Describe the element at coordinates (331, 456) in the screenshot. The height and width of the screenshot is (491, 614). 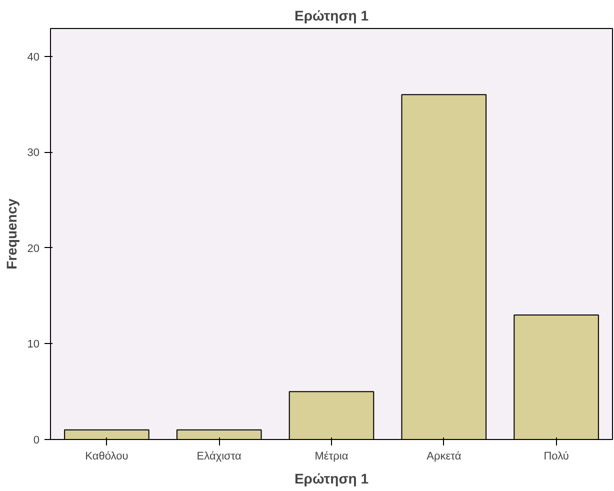
I see `x-tick-label: Μέτρια` at that location.